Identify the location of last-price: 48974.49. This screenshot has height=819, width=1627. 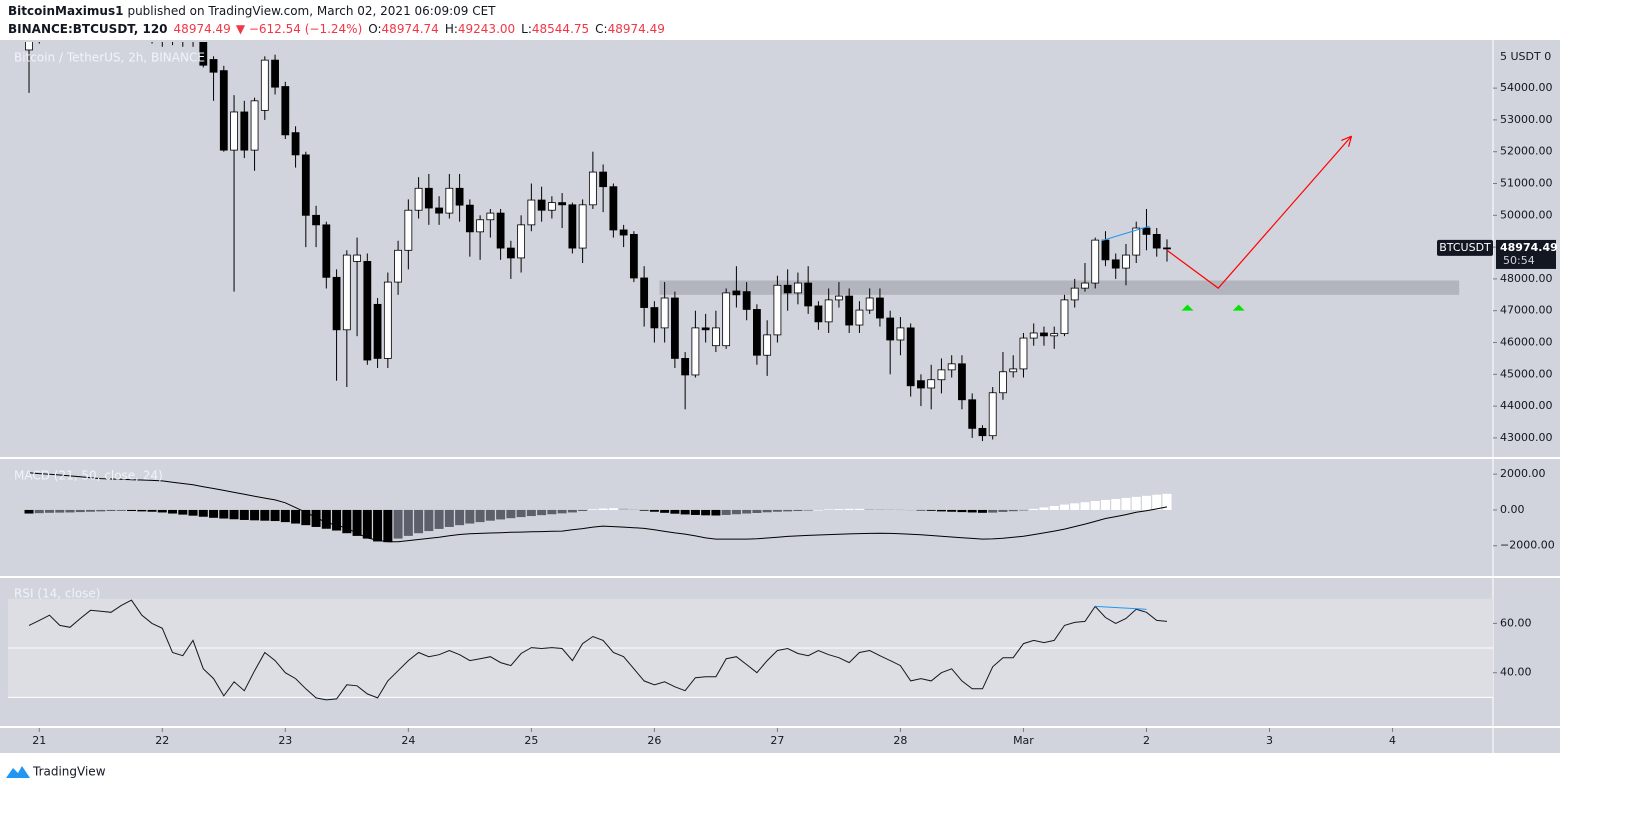
(202, 29).